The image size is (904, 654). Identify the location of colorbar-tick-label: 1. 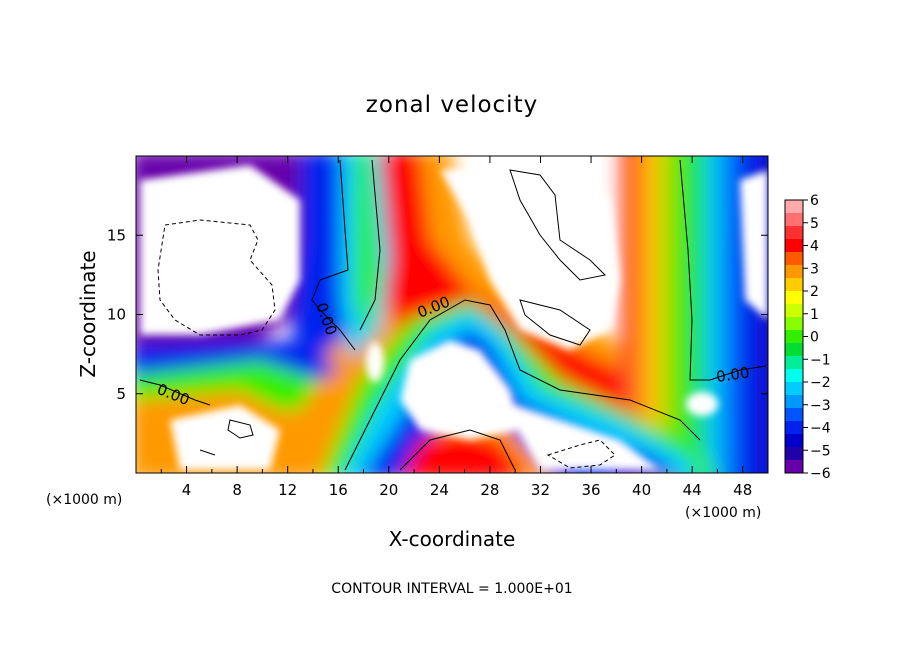
(814, 315).